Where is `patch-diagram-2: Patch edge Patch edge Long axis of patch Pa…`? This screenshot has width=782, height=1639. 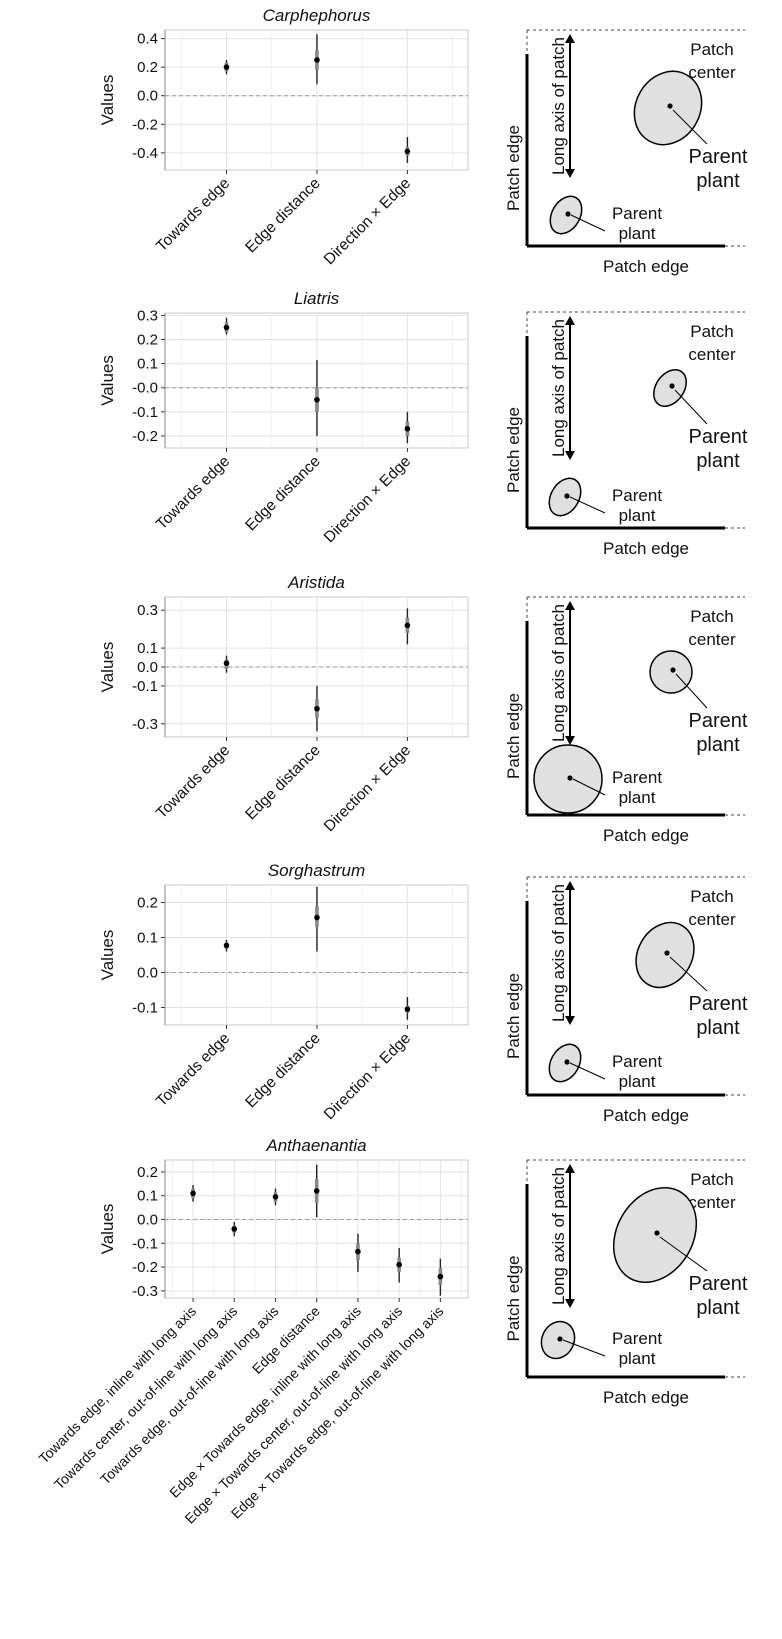
patch-diagram-2: Patch edge Patch edge Long axis of patch Pa… is located at coordinates (626, 434).